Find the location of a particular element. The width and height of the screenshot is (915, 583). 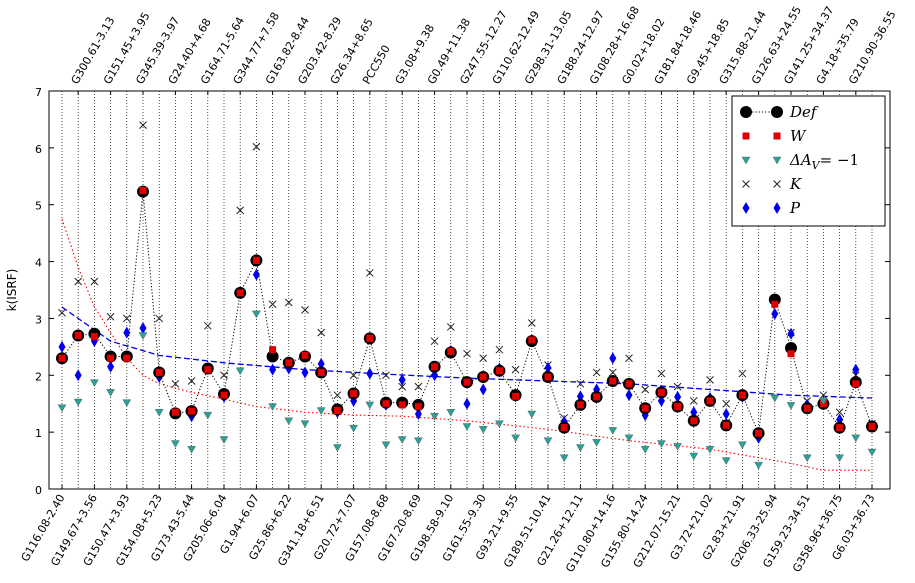

y-tick-label: 0 is located at coordinates (38, 490).